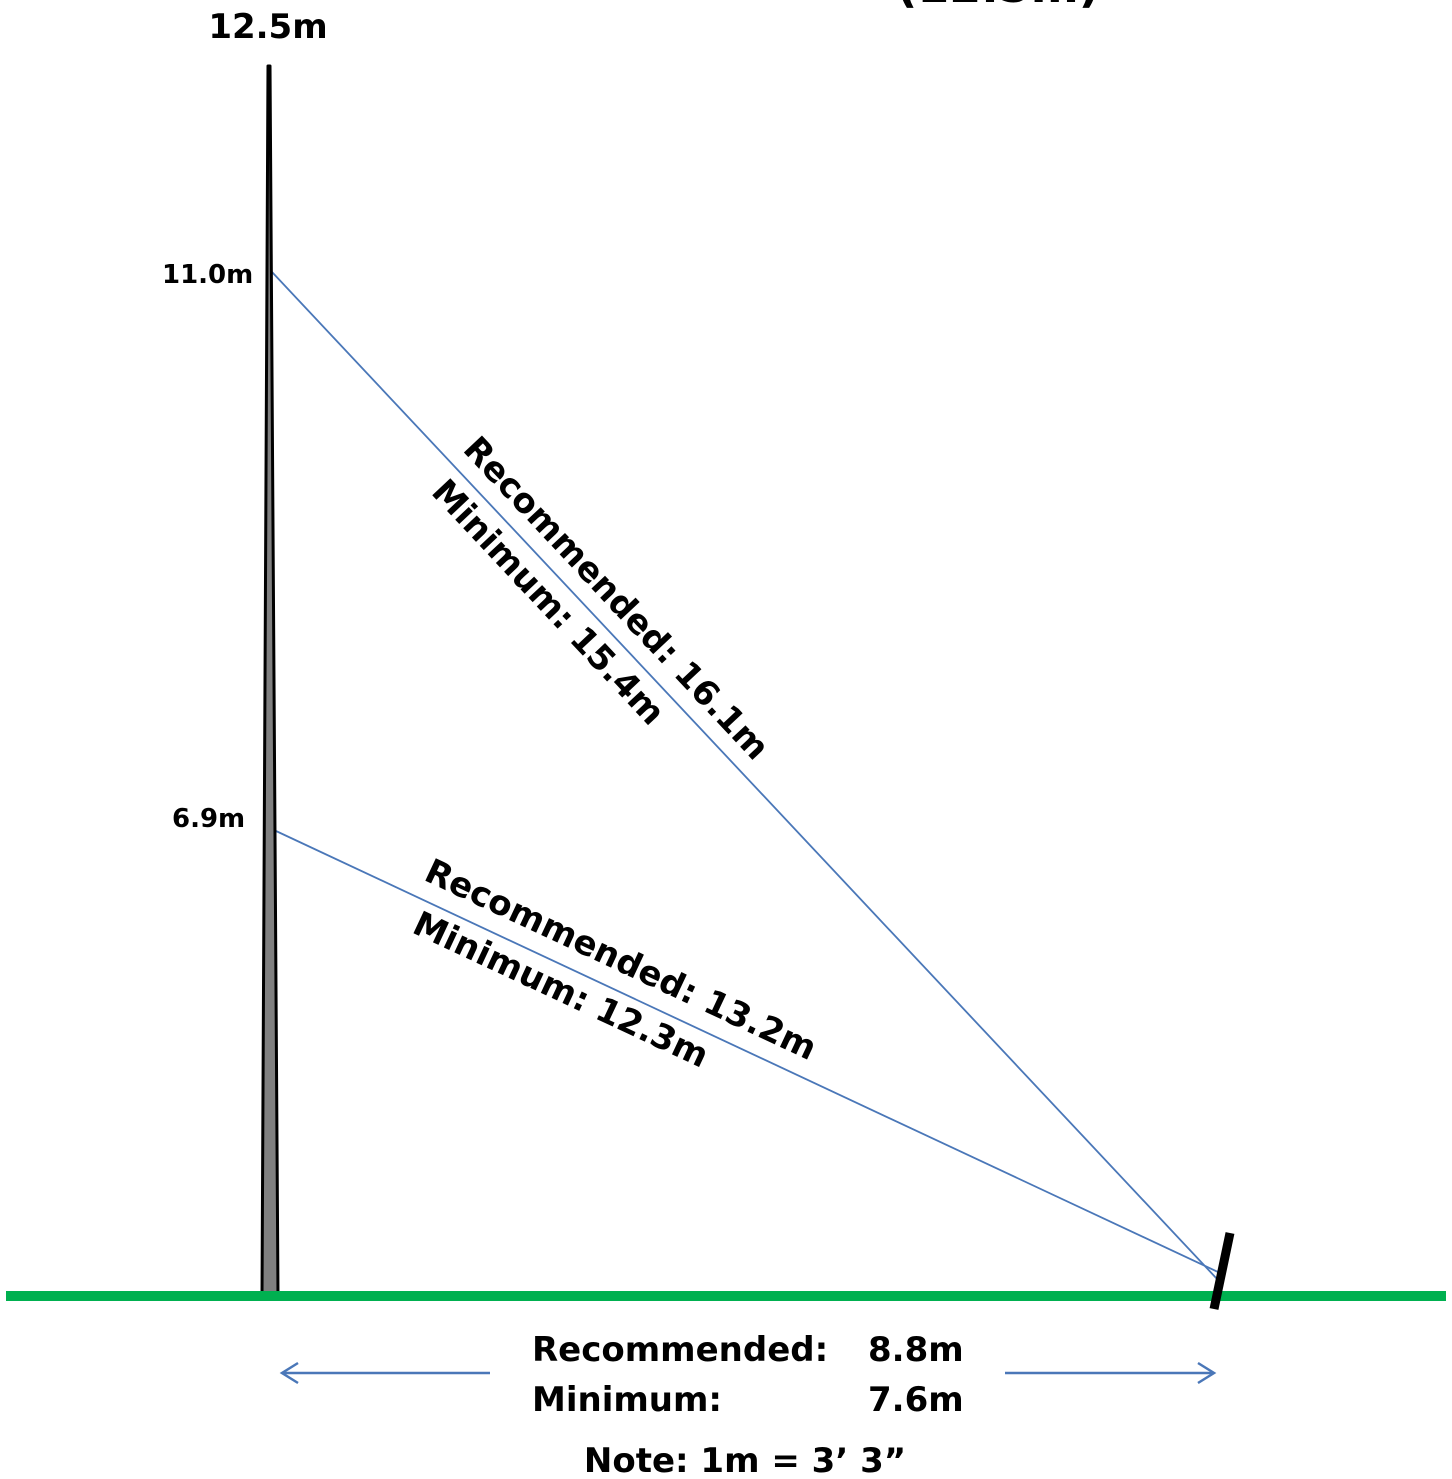 This screenshot has width=1452, height=1479. I want to click on distance-recommended-label: Recommended:, so click(680, 1350).